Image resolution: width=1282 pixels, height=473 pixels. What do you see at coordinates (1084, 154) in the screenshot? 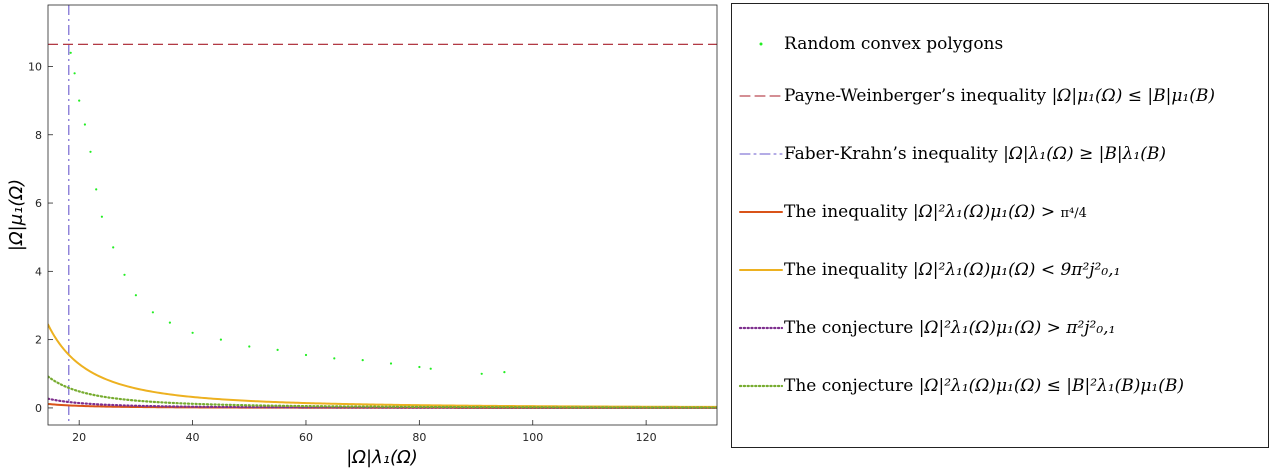
I see `legend-label-math: |Ω|λ₁(Ω) ≥ |B|λ₁(B)` at bounding box center [1084, 154].